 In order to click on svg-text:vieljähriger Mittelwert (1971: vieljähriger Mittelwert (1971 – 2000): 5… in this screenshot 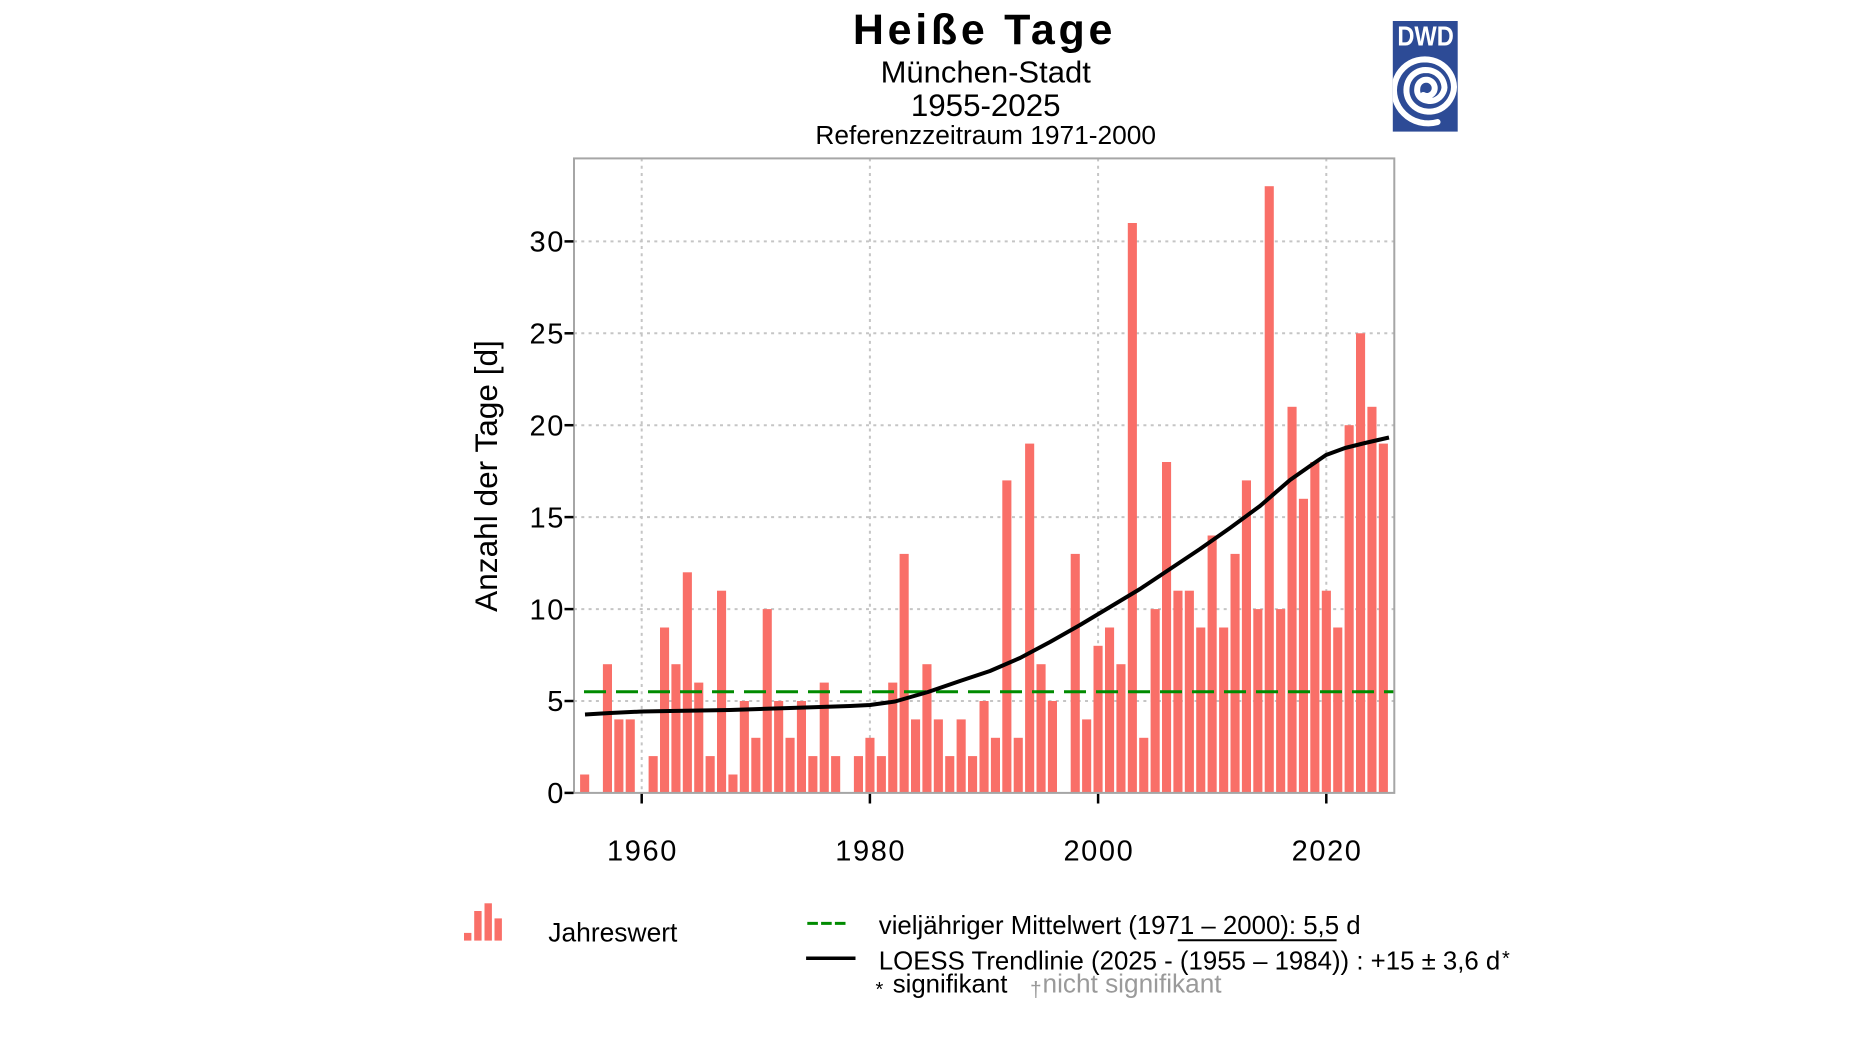, I will do `click(1120, 926)`.